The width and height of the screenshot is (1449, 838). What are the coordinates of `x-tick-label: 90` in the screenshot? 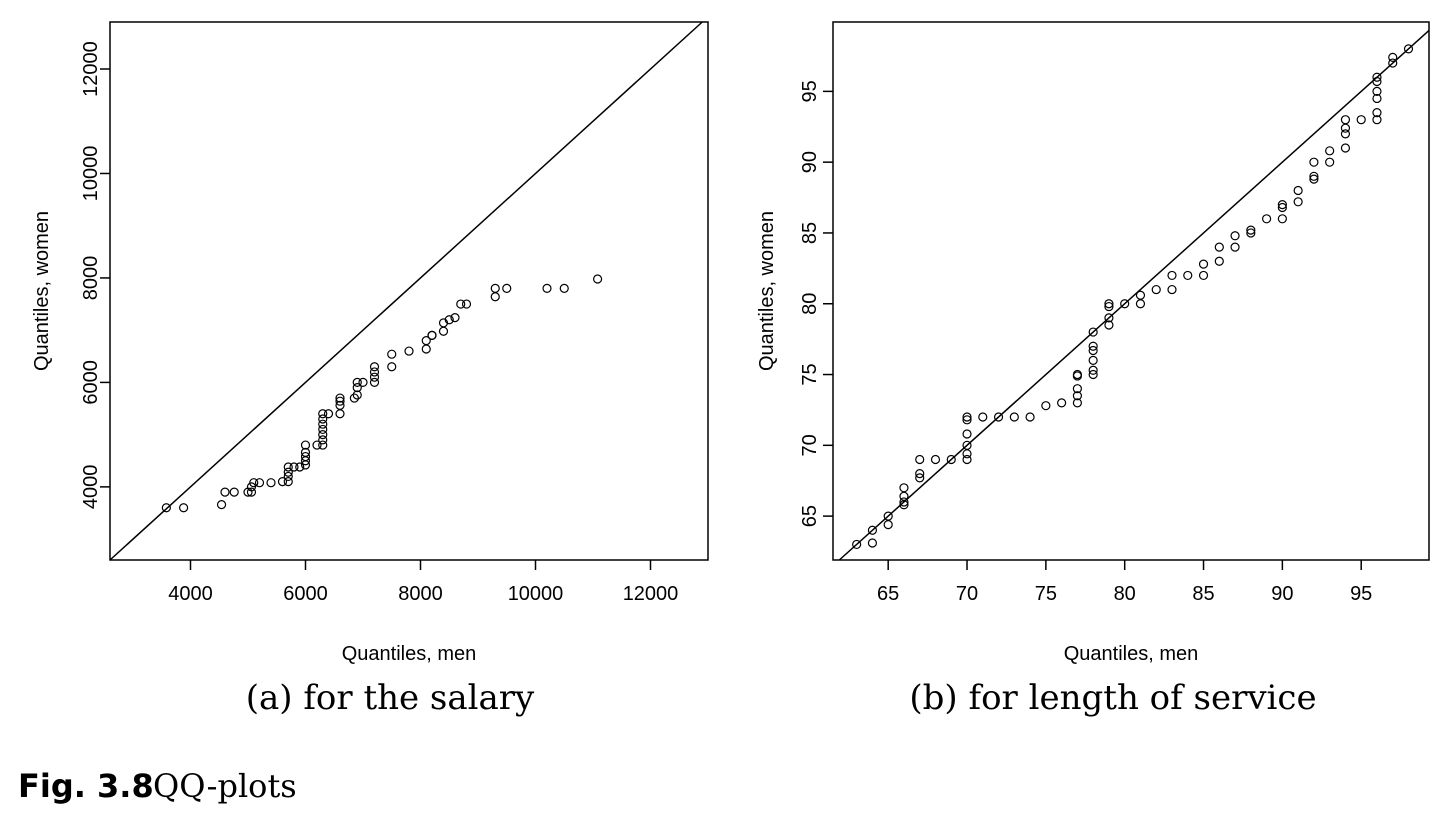 It's located at (1282, 594).